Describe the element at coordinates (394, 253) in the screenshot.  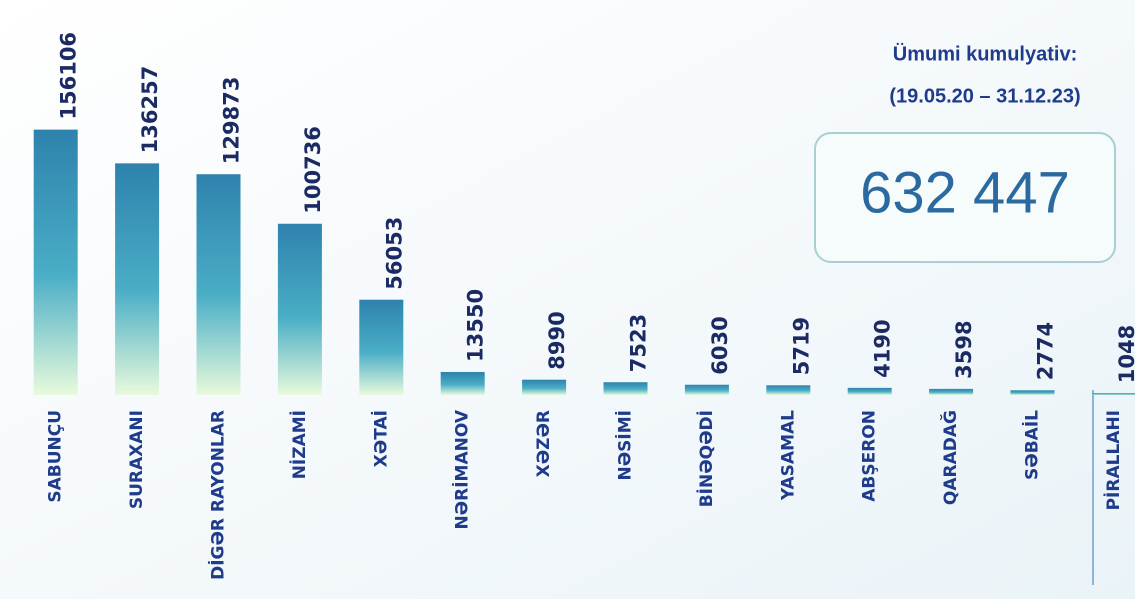
I see `value-label: 56053` at that location.